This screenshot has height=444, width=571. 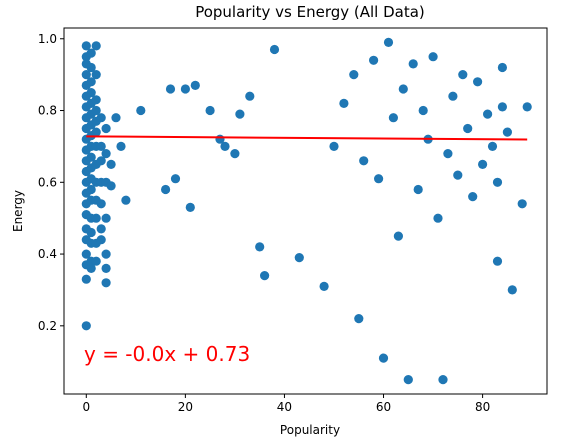 What do you see at coordinates (185, 407) in the screenshot?
I see `x-tick-label: 20` at bounding box center [185, 407].